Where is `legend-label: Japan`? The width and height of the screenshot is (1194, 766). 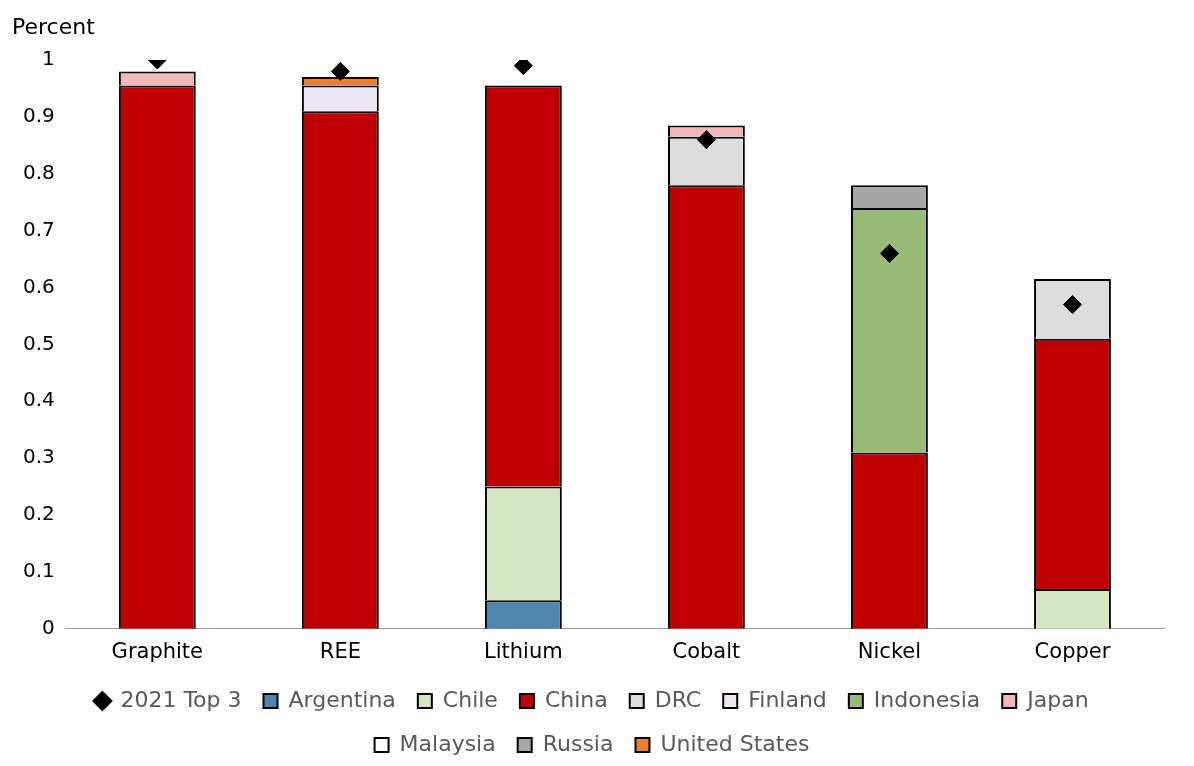
legend-label: Japan is located at coordinates (1057, 699).